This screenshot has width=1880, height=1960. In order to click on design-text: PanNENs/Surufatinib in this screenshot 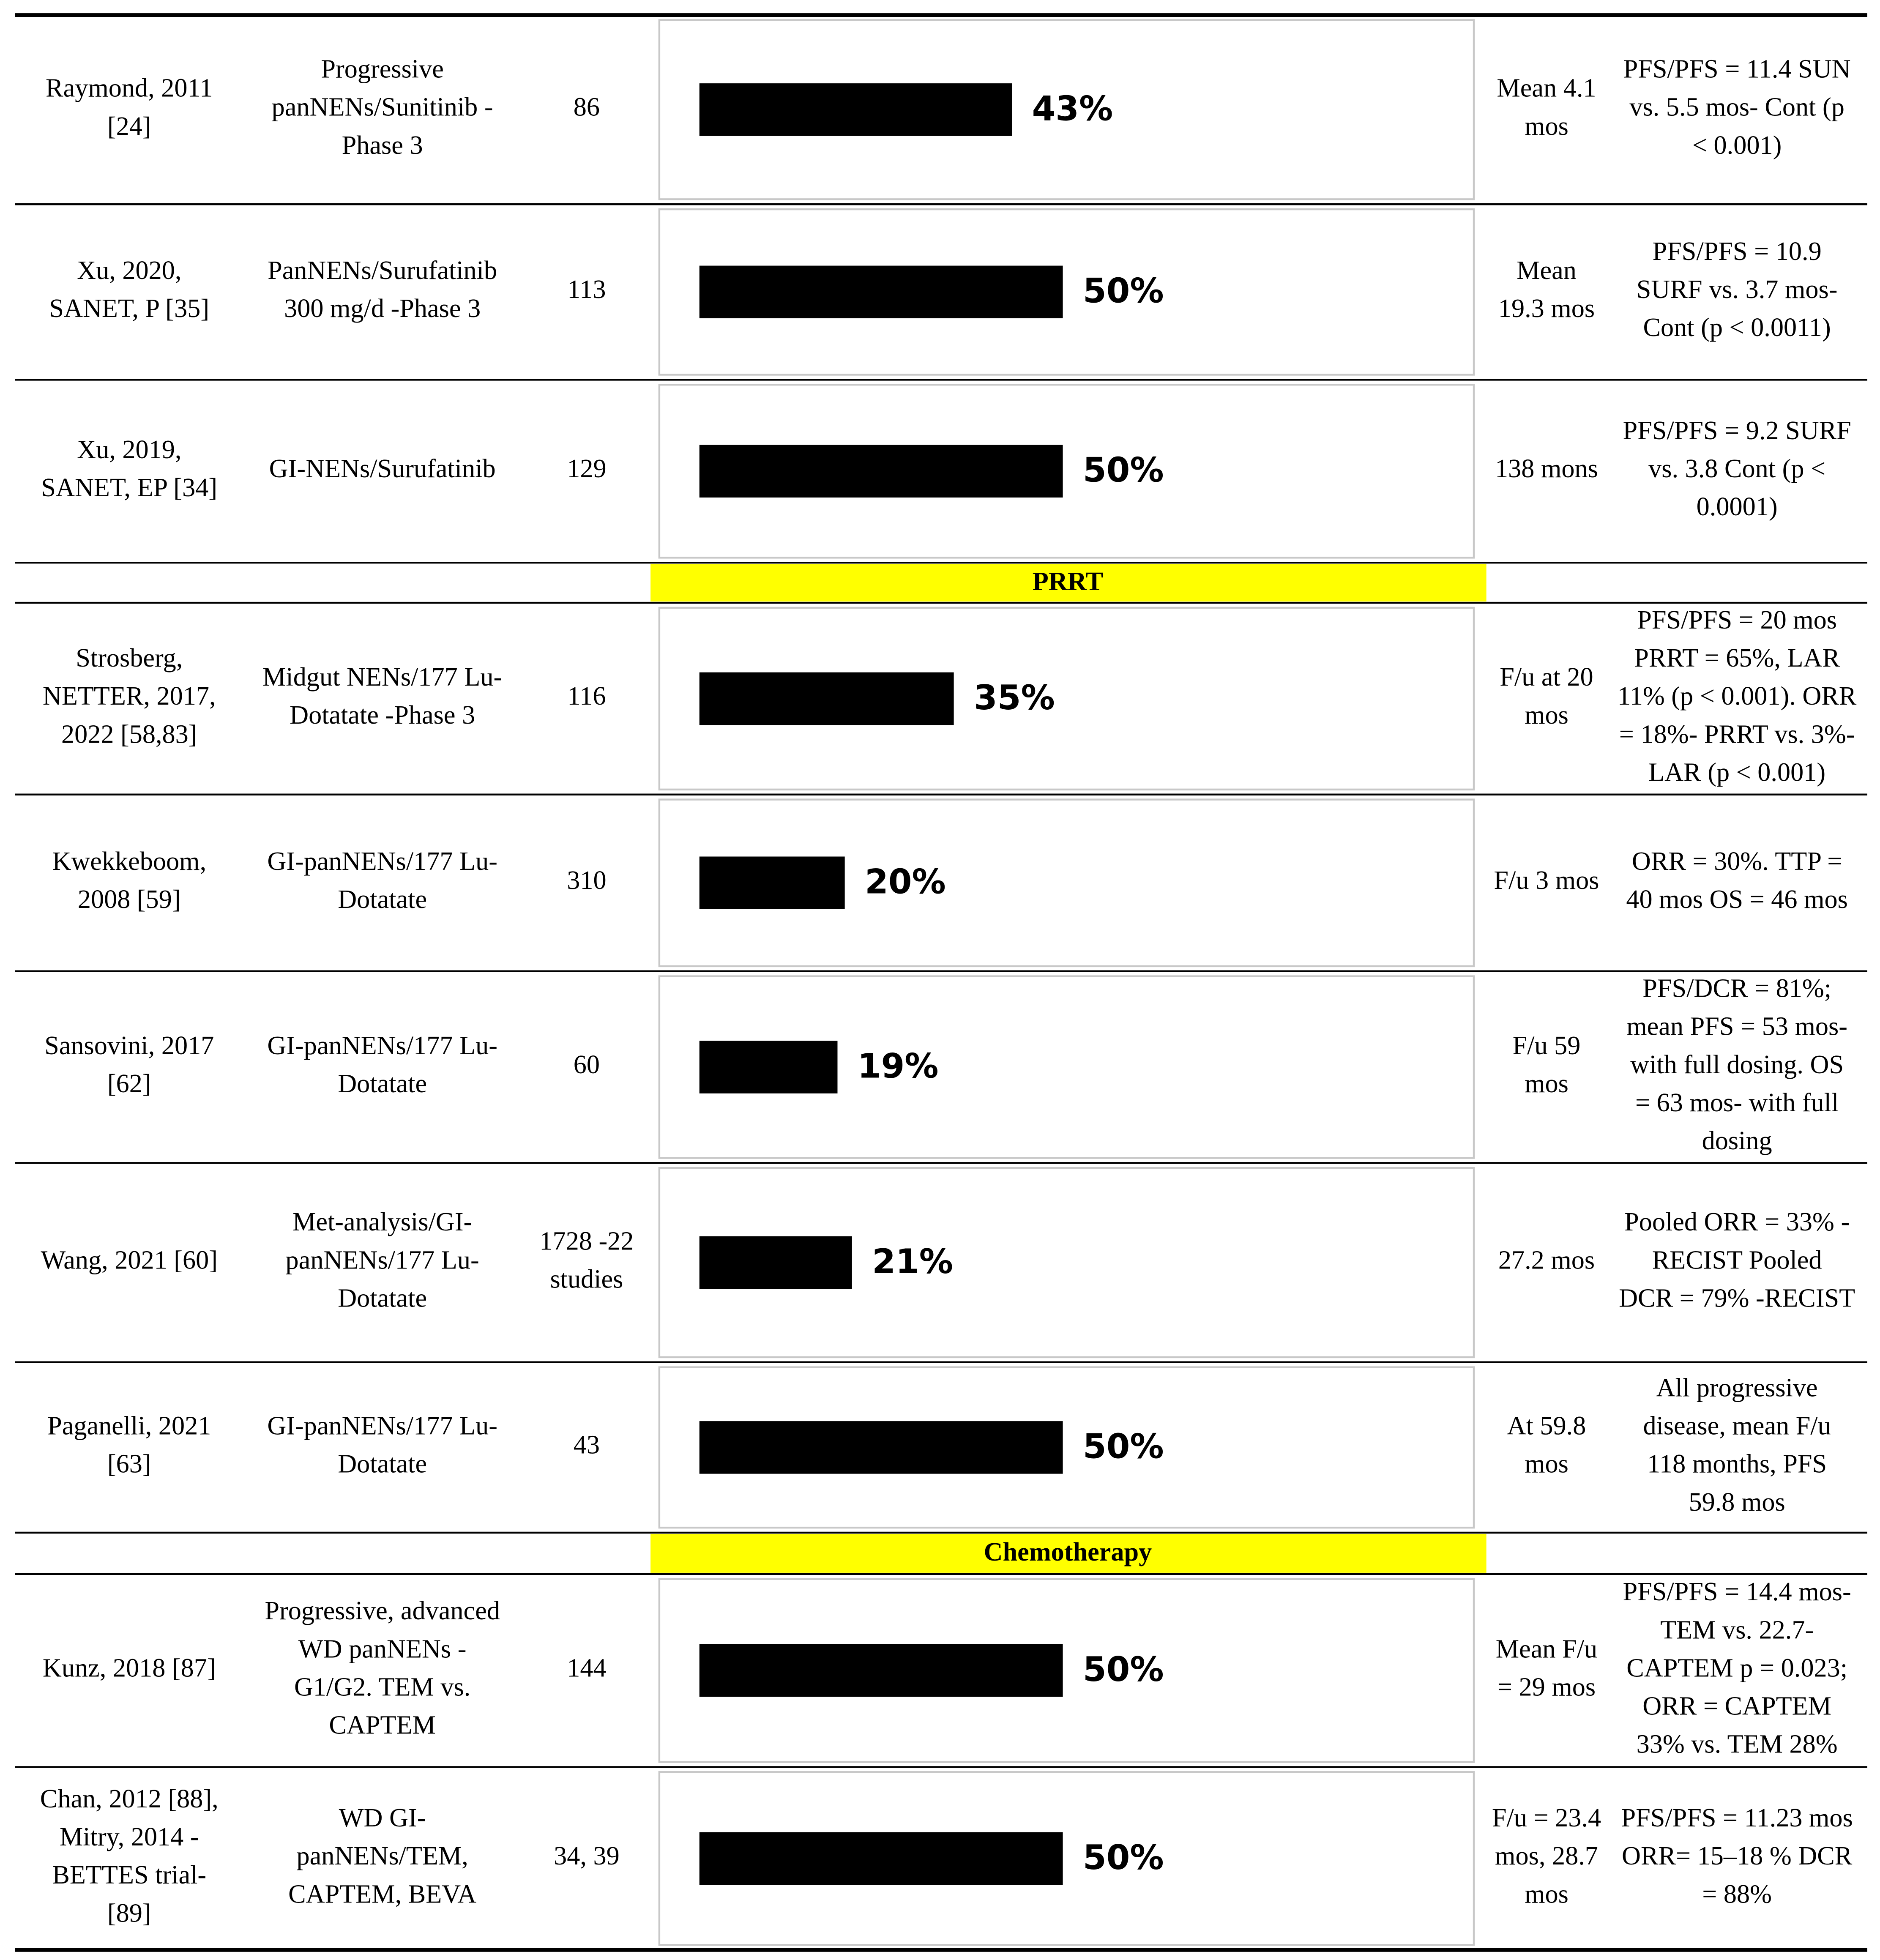, I will do `click(382, 270)`.